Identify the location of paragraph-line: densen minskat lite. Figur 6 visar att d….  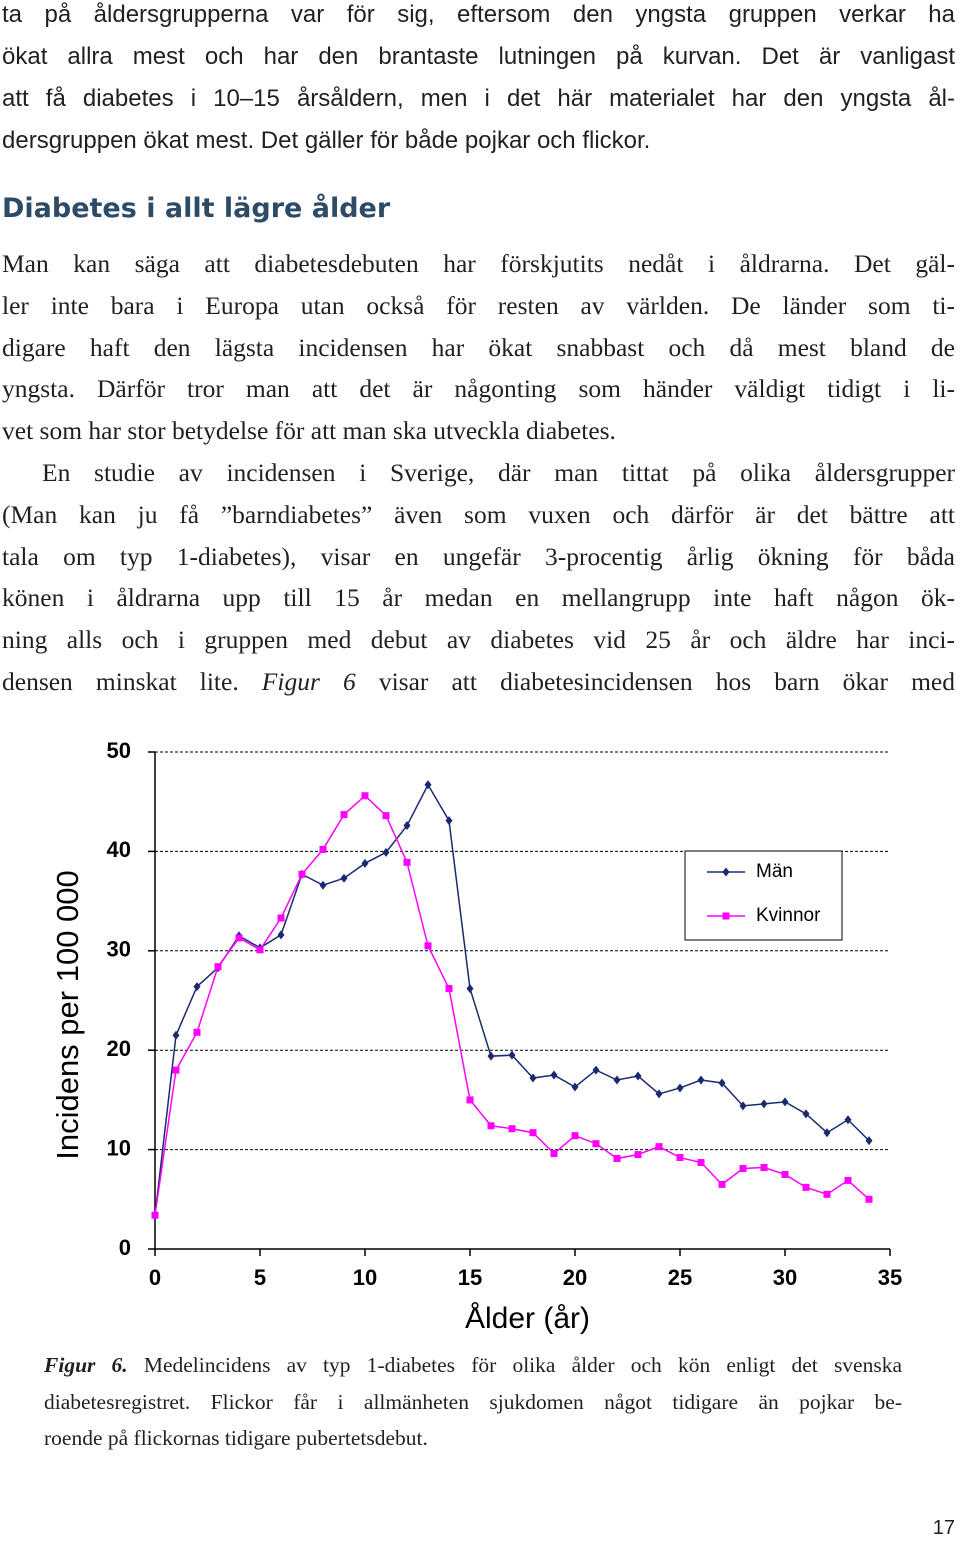
(478, 682).